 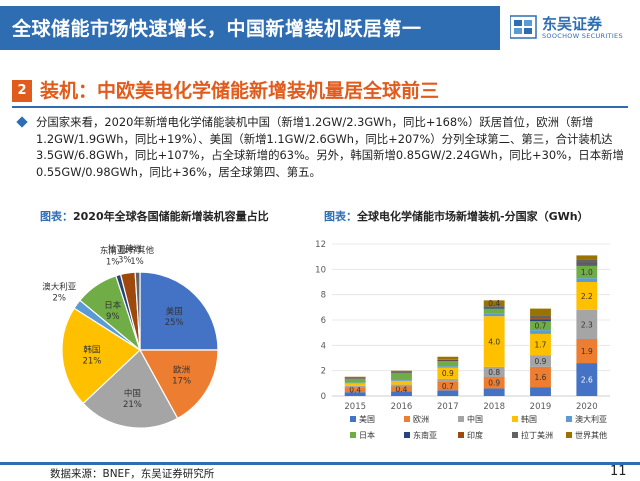 I want to click on legend-label-0: 美国, so click(x=367, y=419).